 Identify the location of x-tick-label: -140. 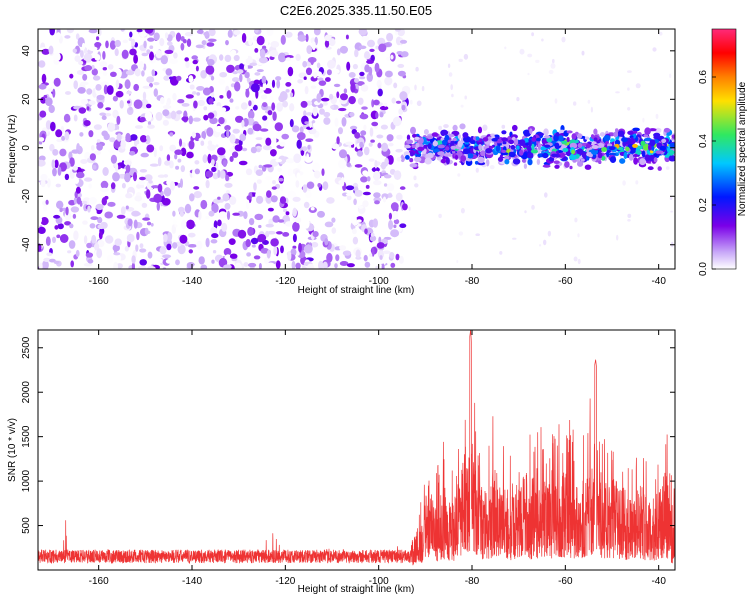
(192, 281).